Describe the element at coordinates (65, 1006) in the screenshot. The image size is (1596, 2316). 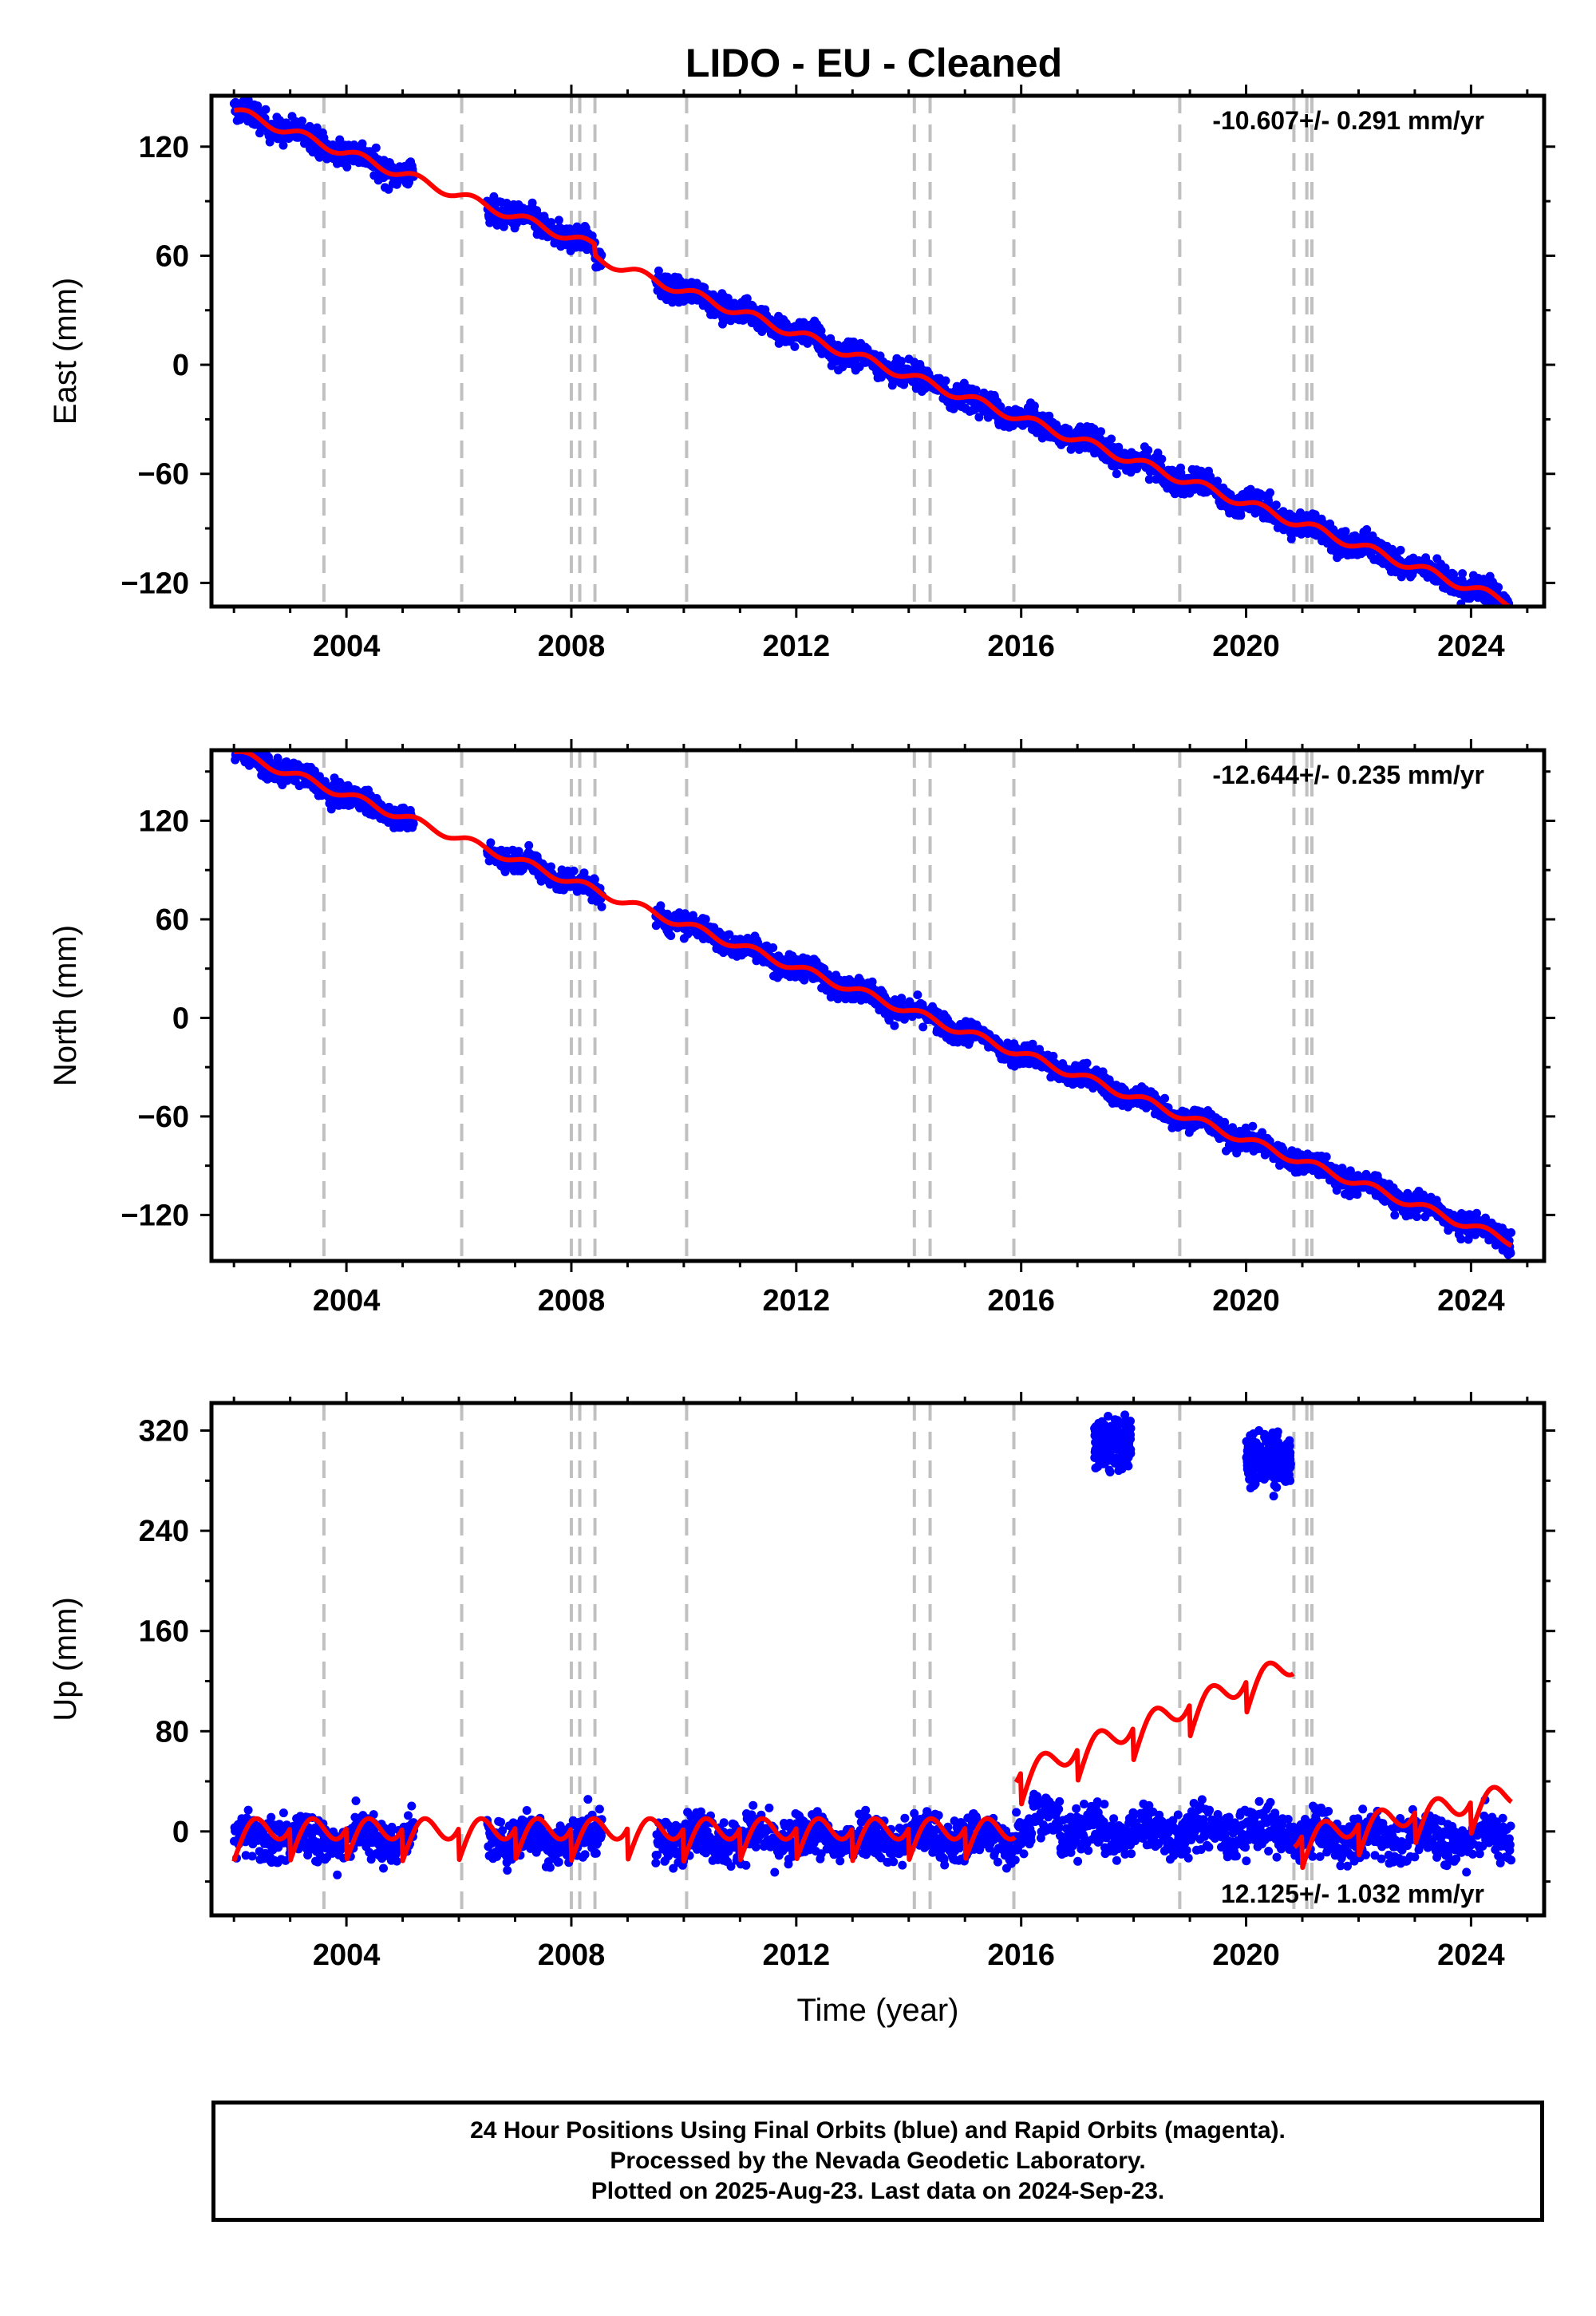
I see `y-axis-label: North (mm)` at that location.